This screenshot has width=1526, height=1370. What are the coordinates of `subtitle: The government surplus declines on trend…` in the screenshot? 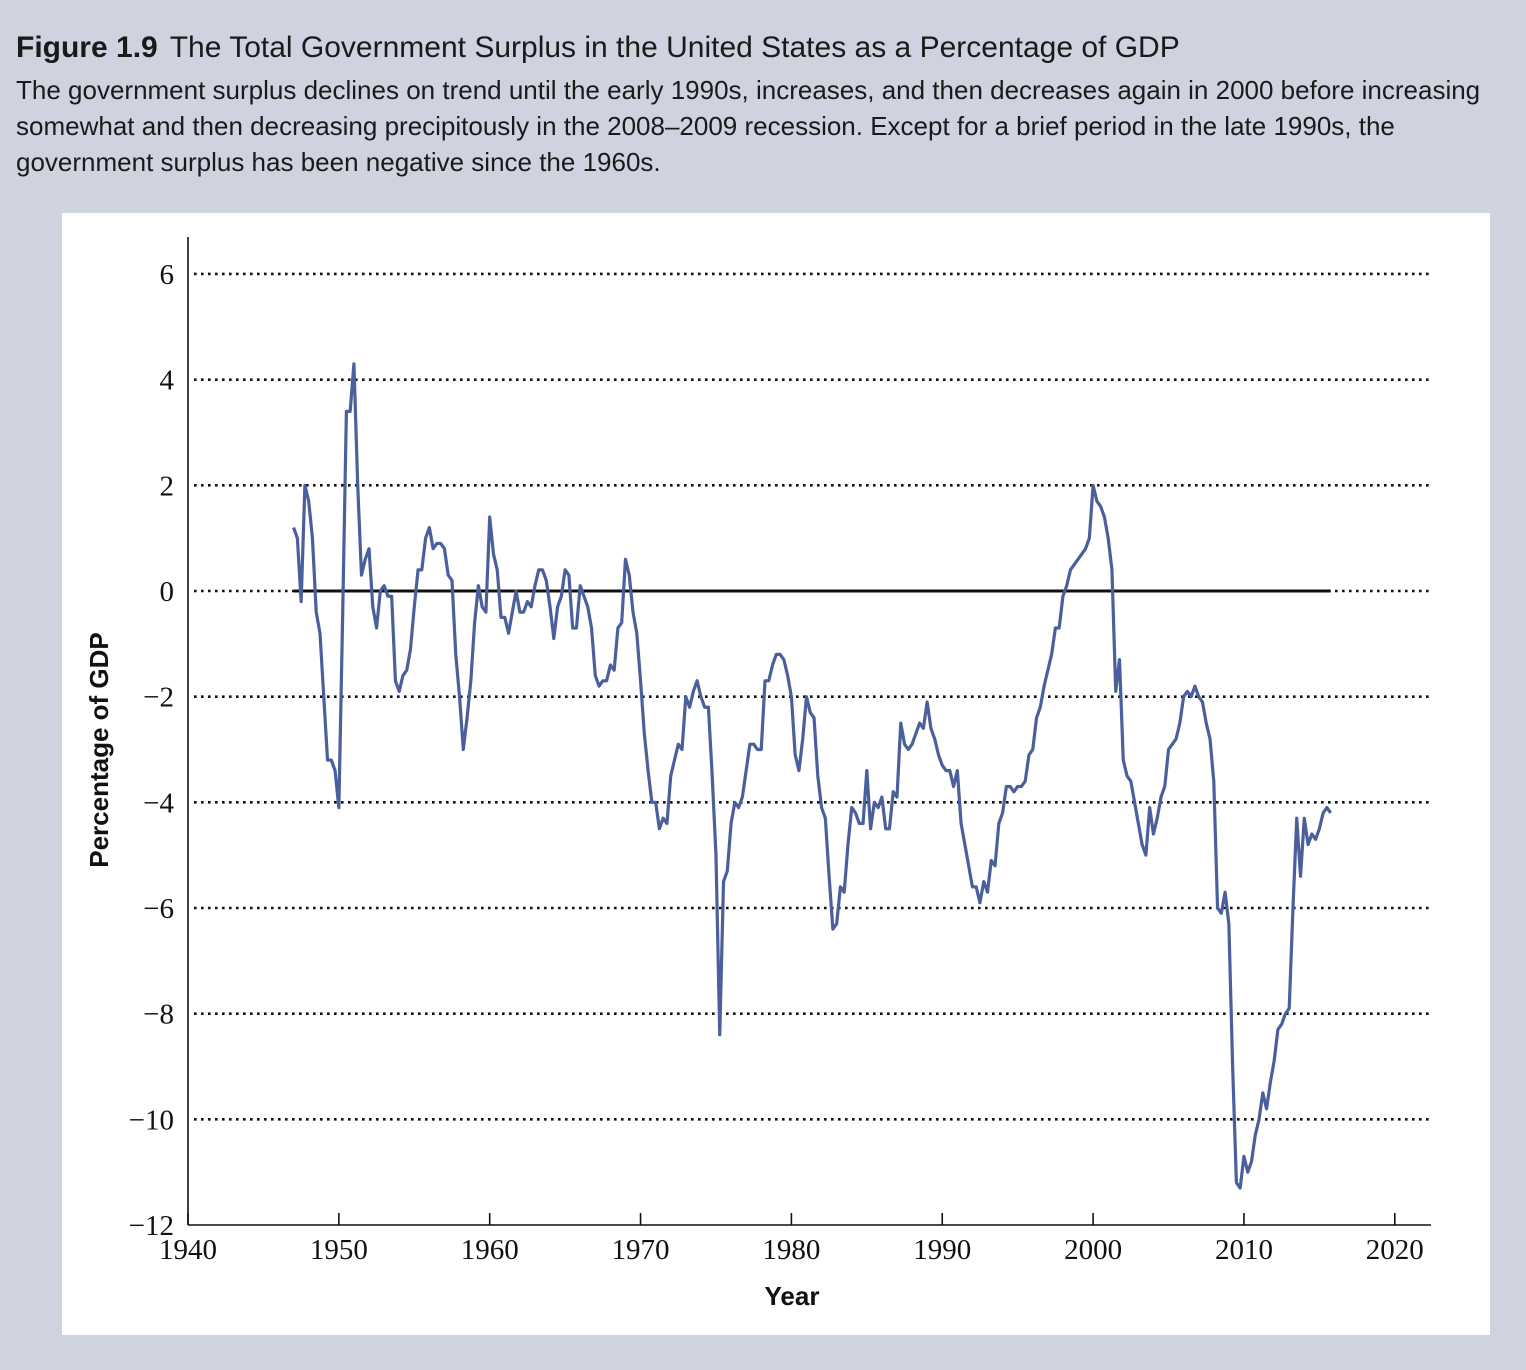 It's located at (748, 126).